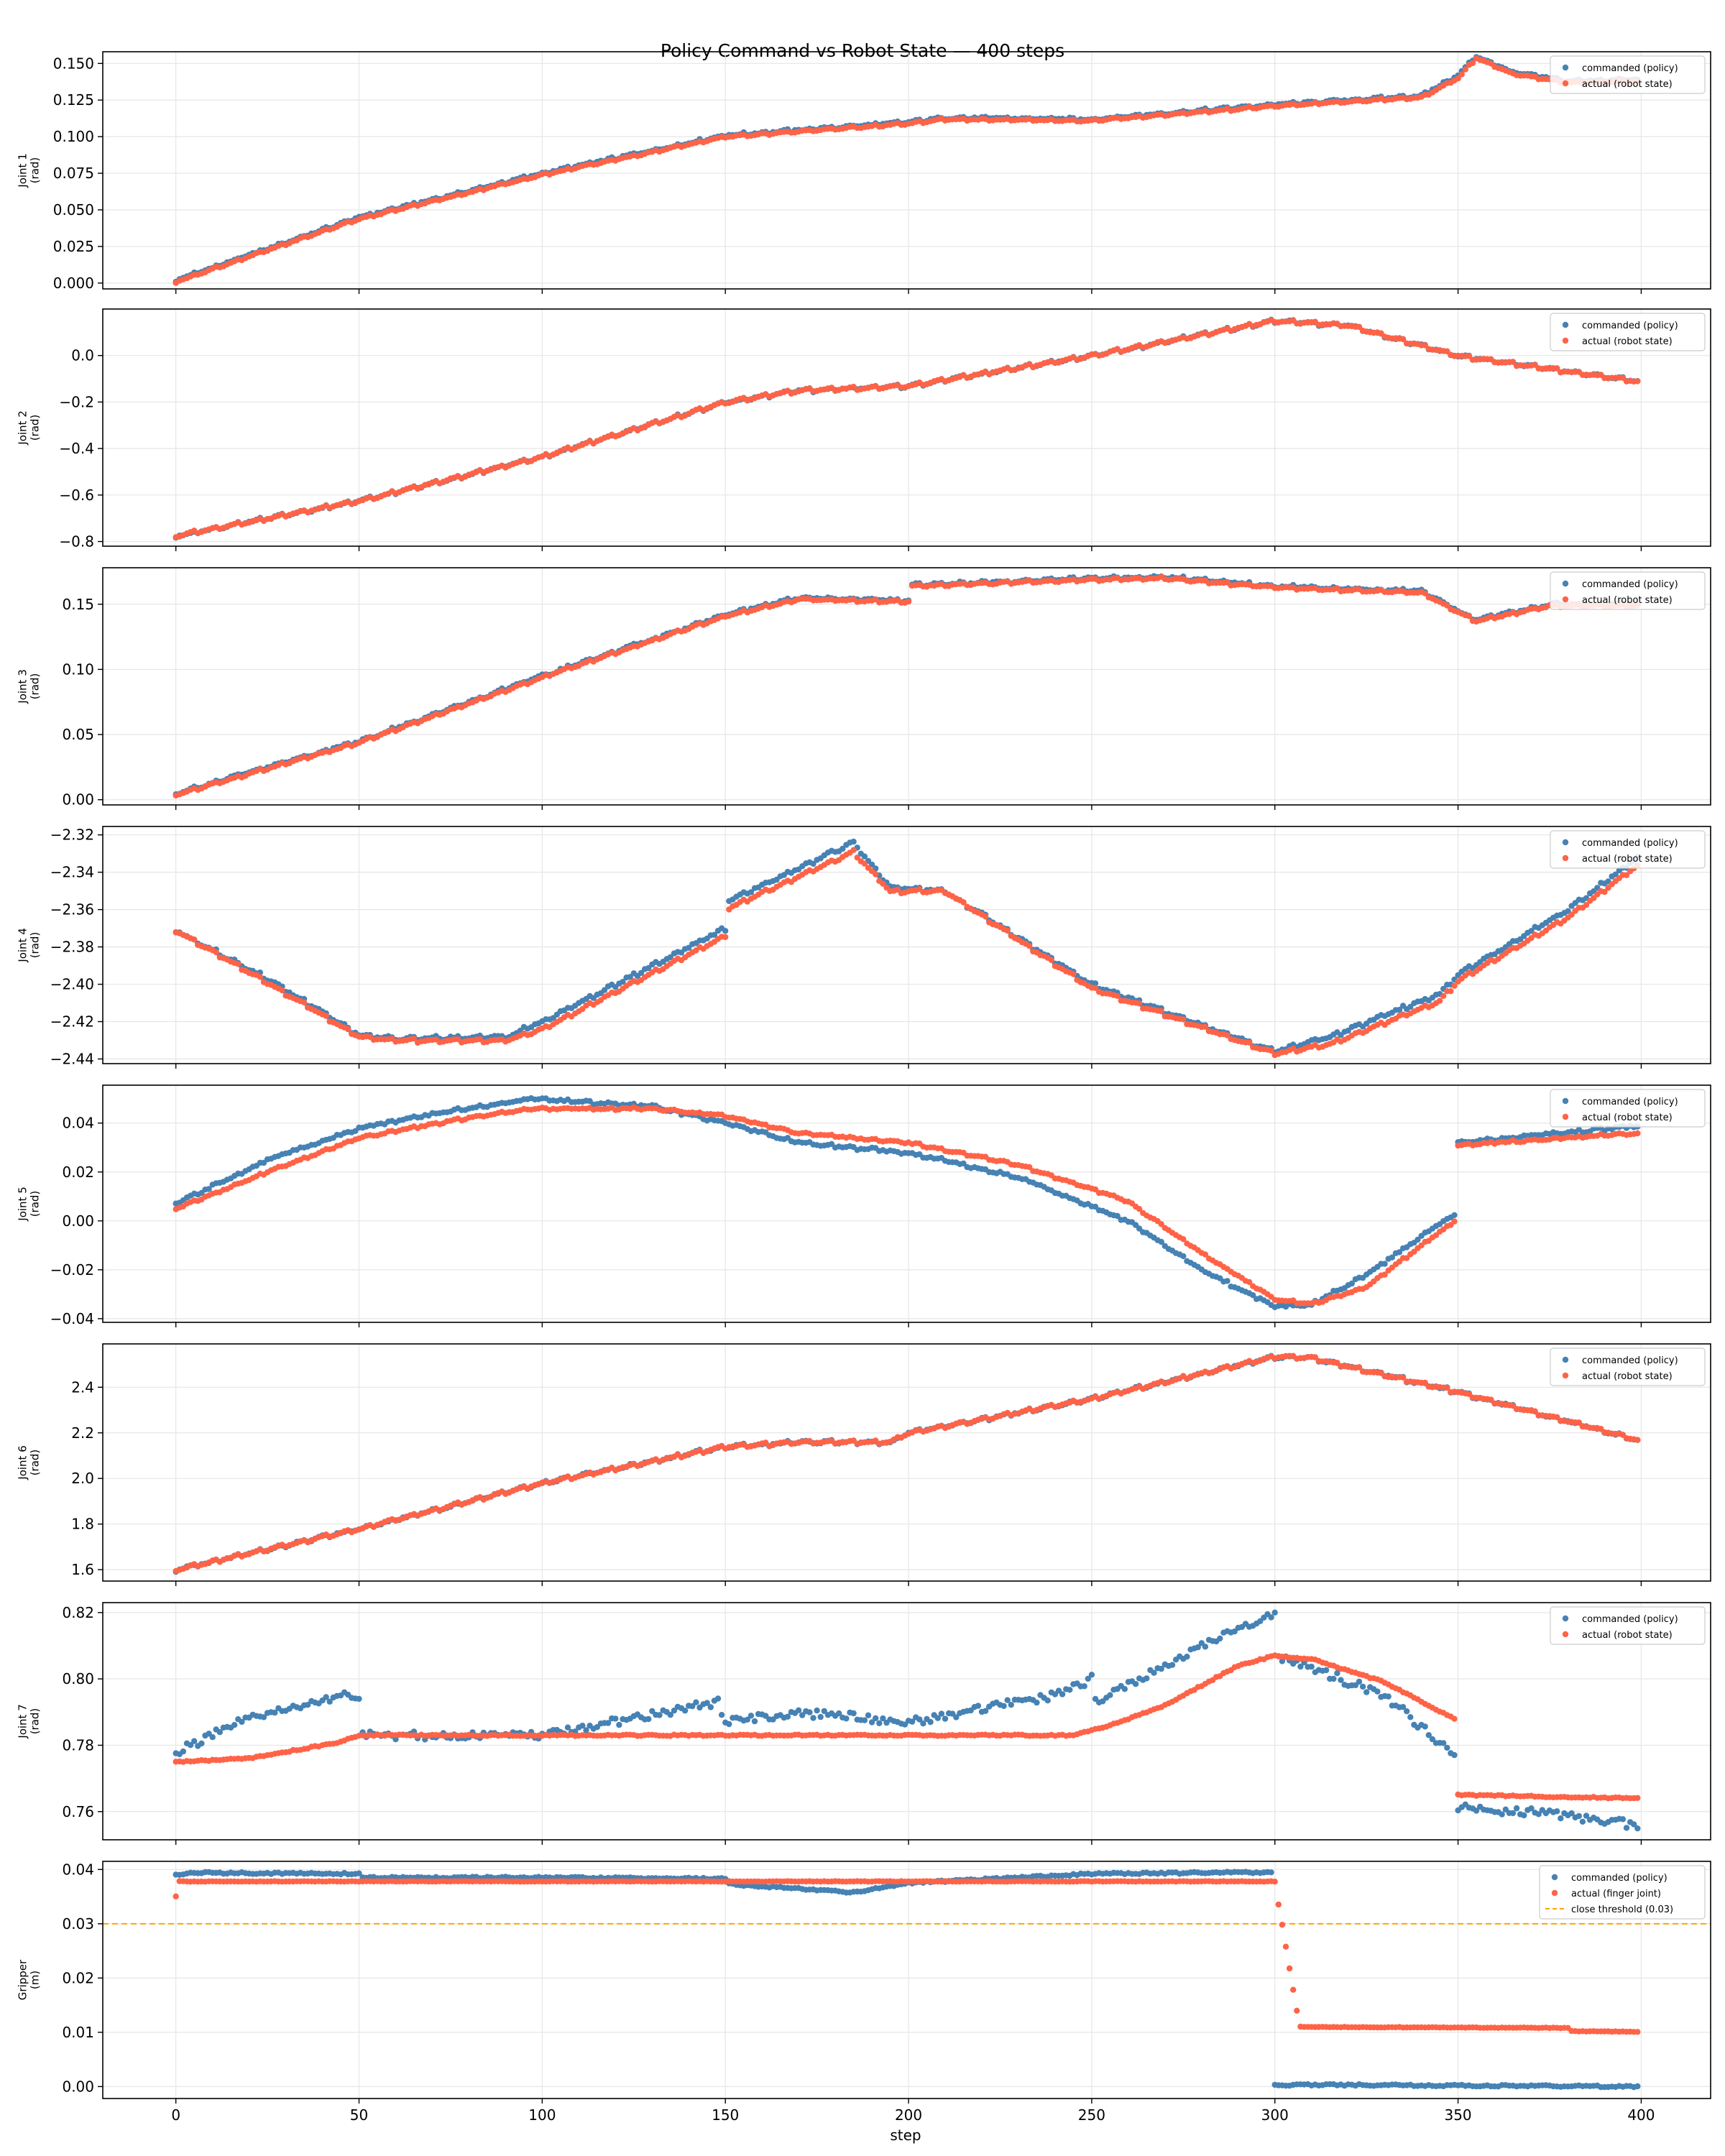 The image size is (1725, 2156). What do you see at coordinates (73, 173) in the screenshot?
I see `y-tick-label: 0.075` at bounding box center [73, 173].